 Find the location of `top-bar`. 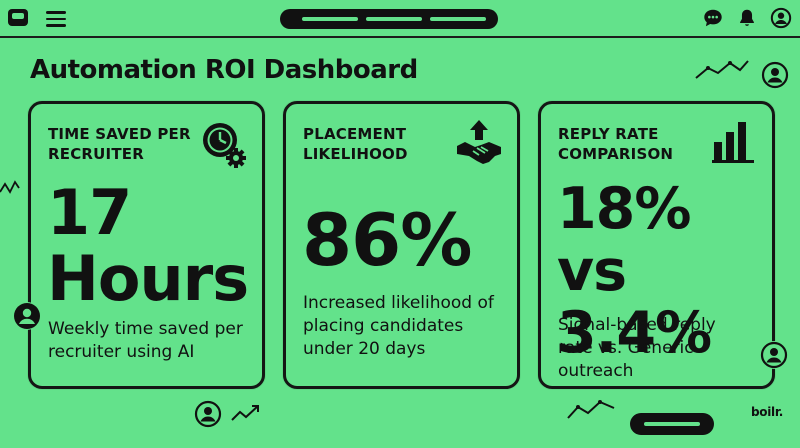

top-bar is located at coordinates (400, 19).